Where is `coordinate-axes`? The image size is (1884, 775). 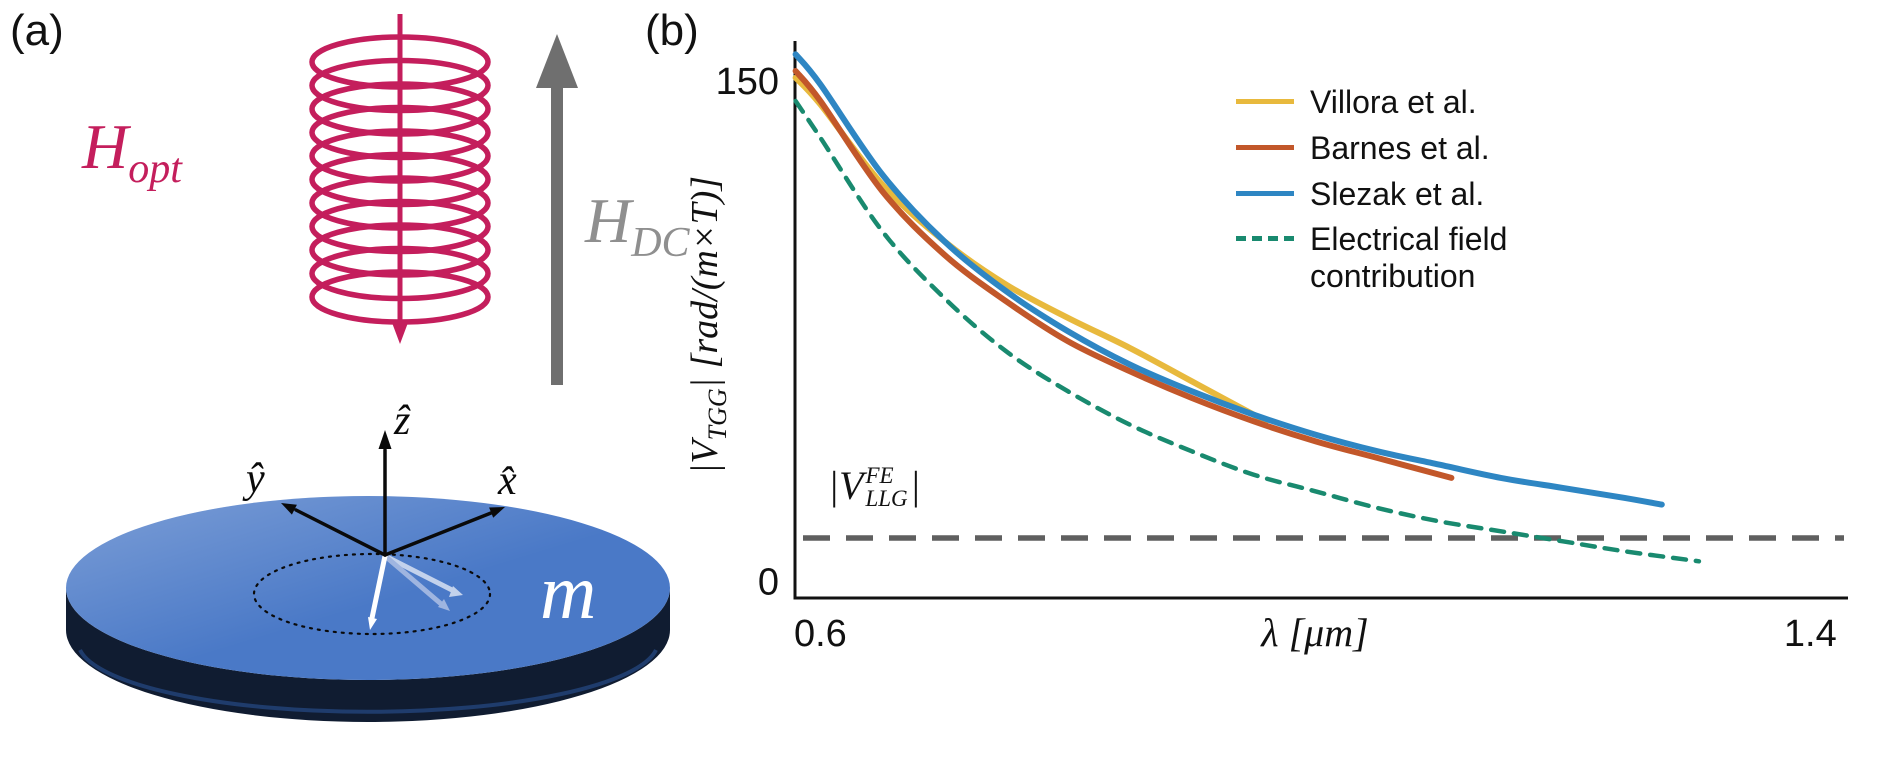 coordinate-axes is located at coordinates (393, 493).